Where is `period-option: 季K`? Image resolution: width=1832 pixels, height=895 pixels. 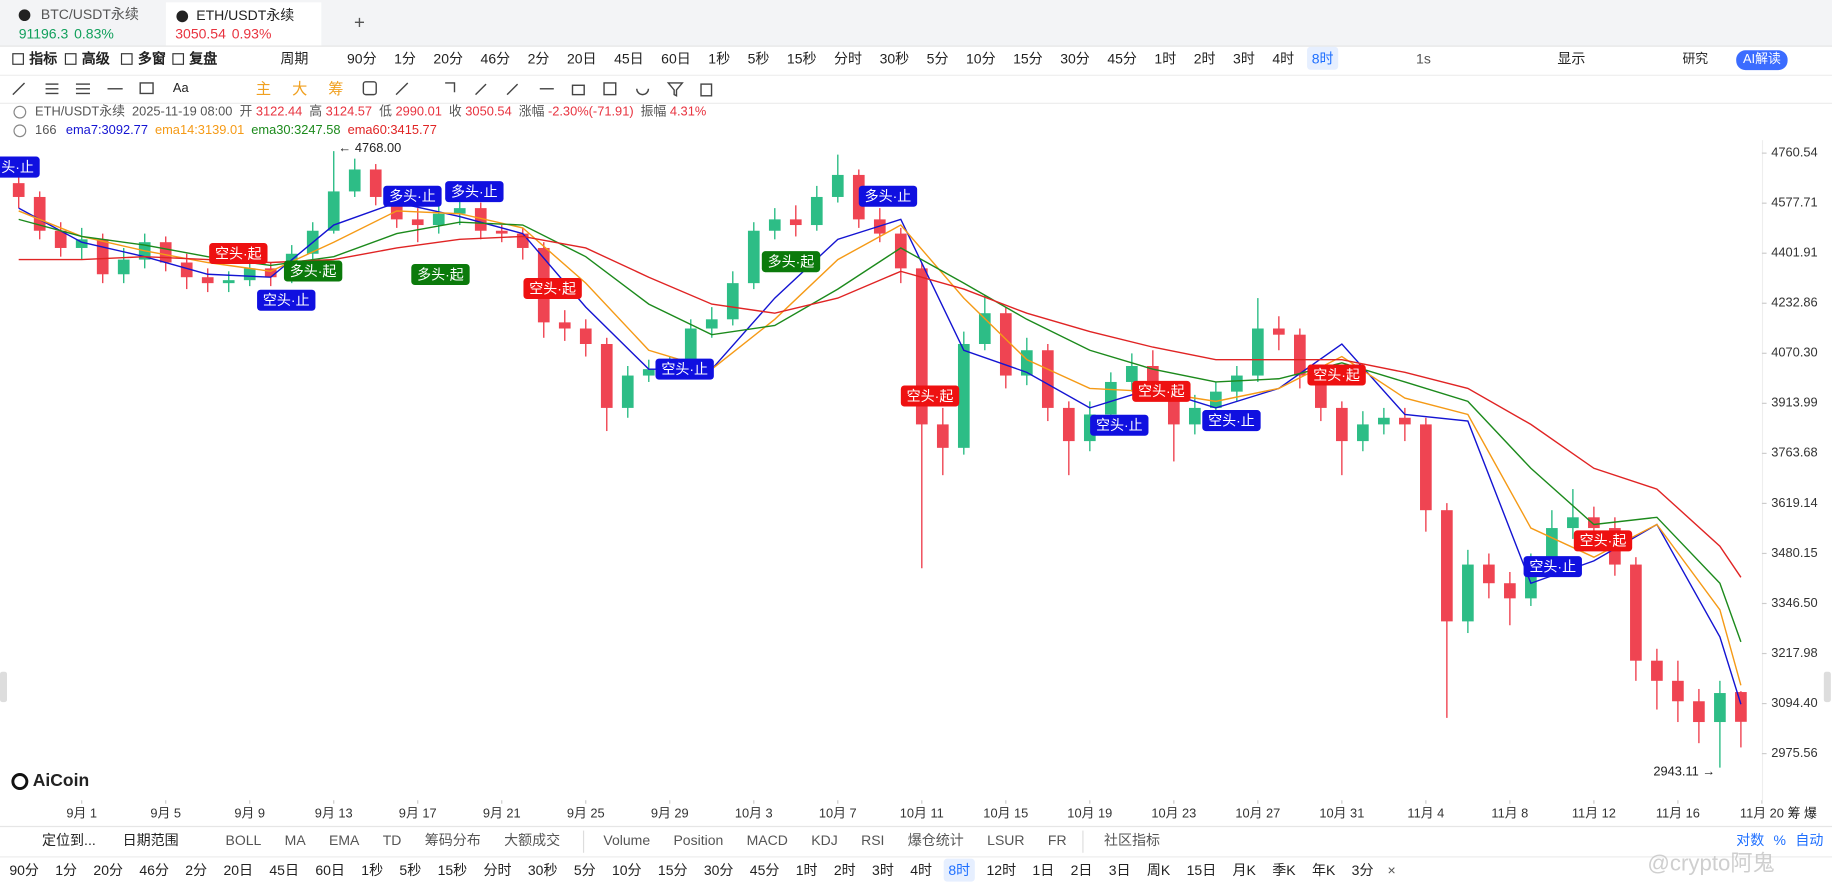 period-option: 季K is located at coordinates (1284, 870).